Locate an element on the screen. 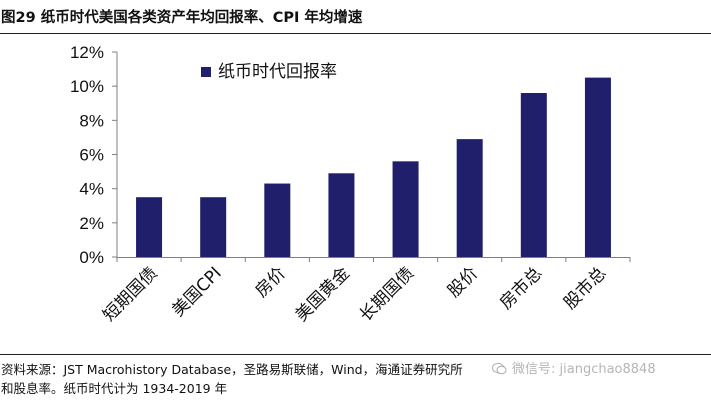 The width and height of the screenshot is (711, 401). watermark: 微信号: jiangchao8848 is located at coordinates (584, 369).